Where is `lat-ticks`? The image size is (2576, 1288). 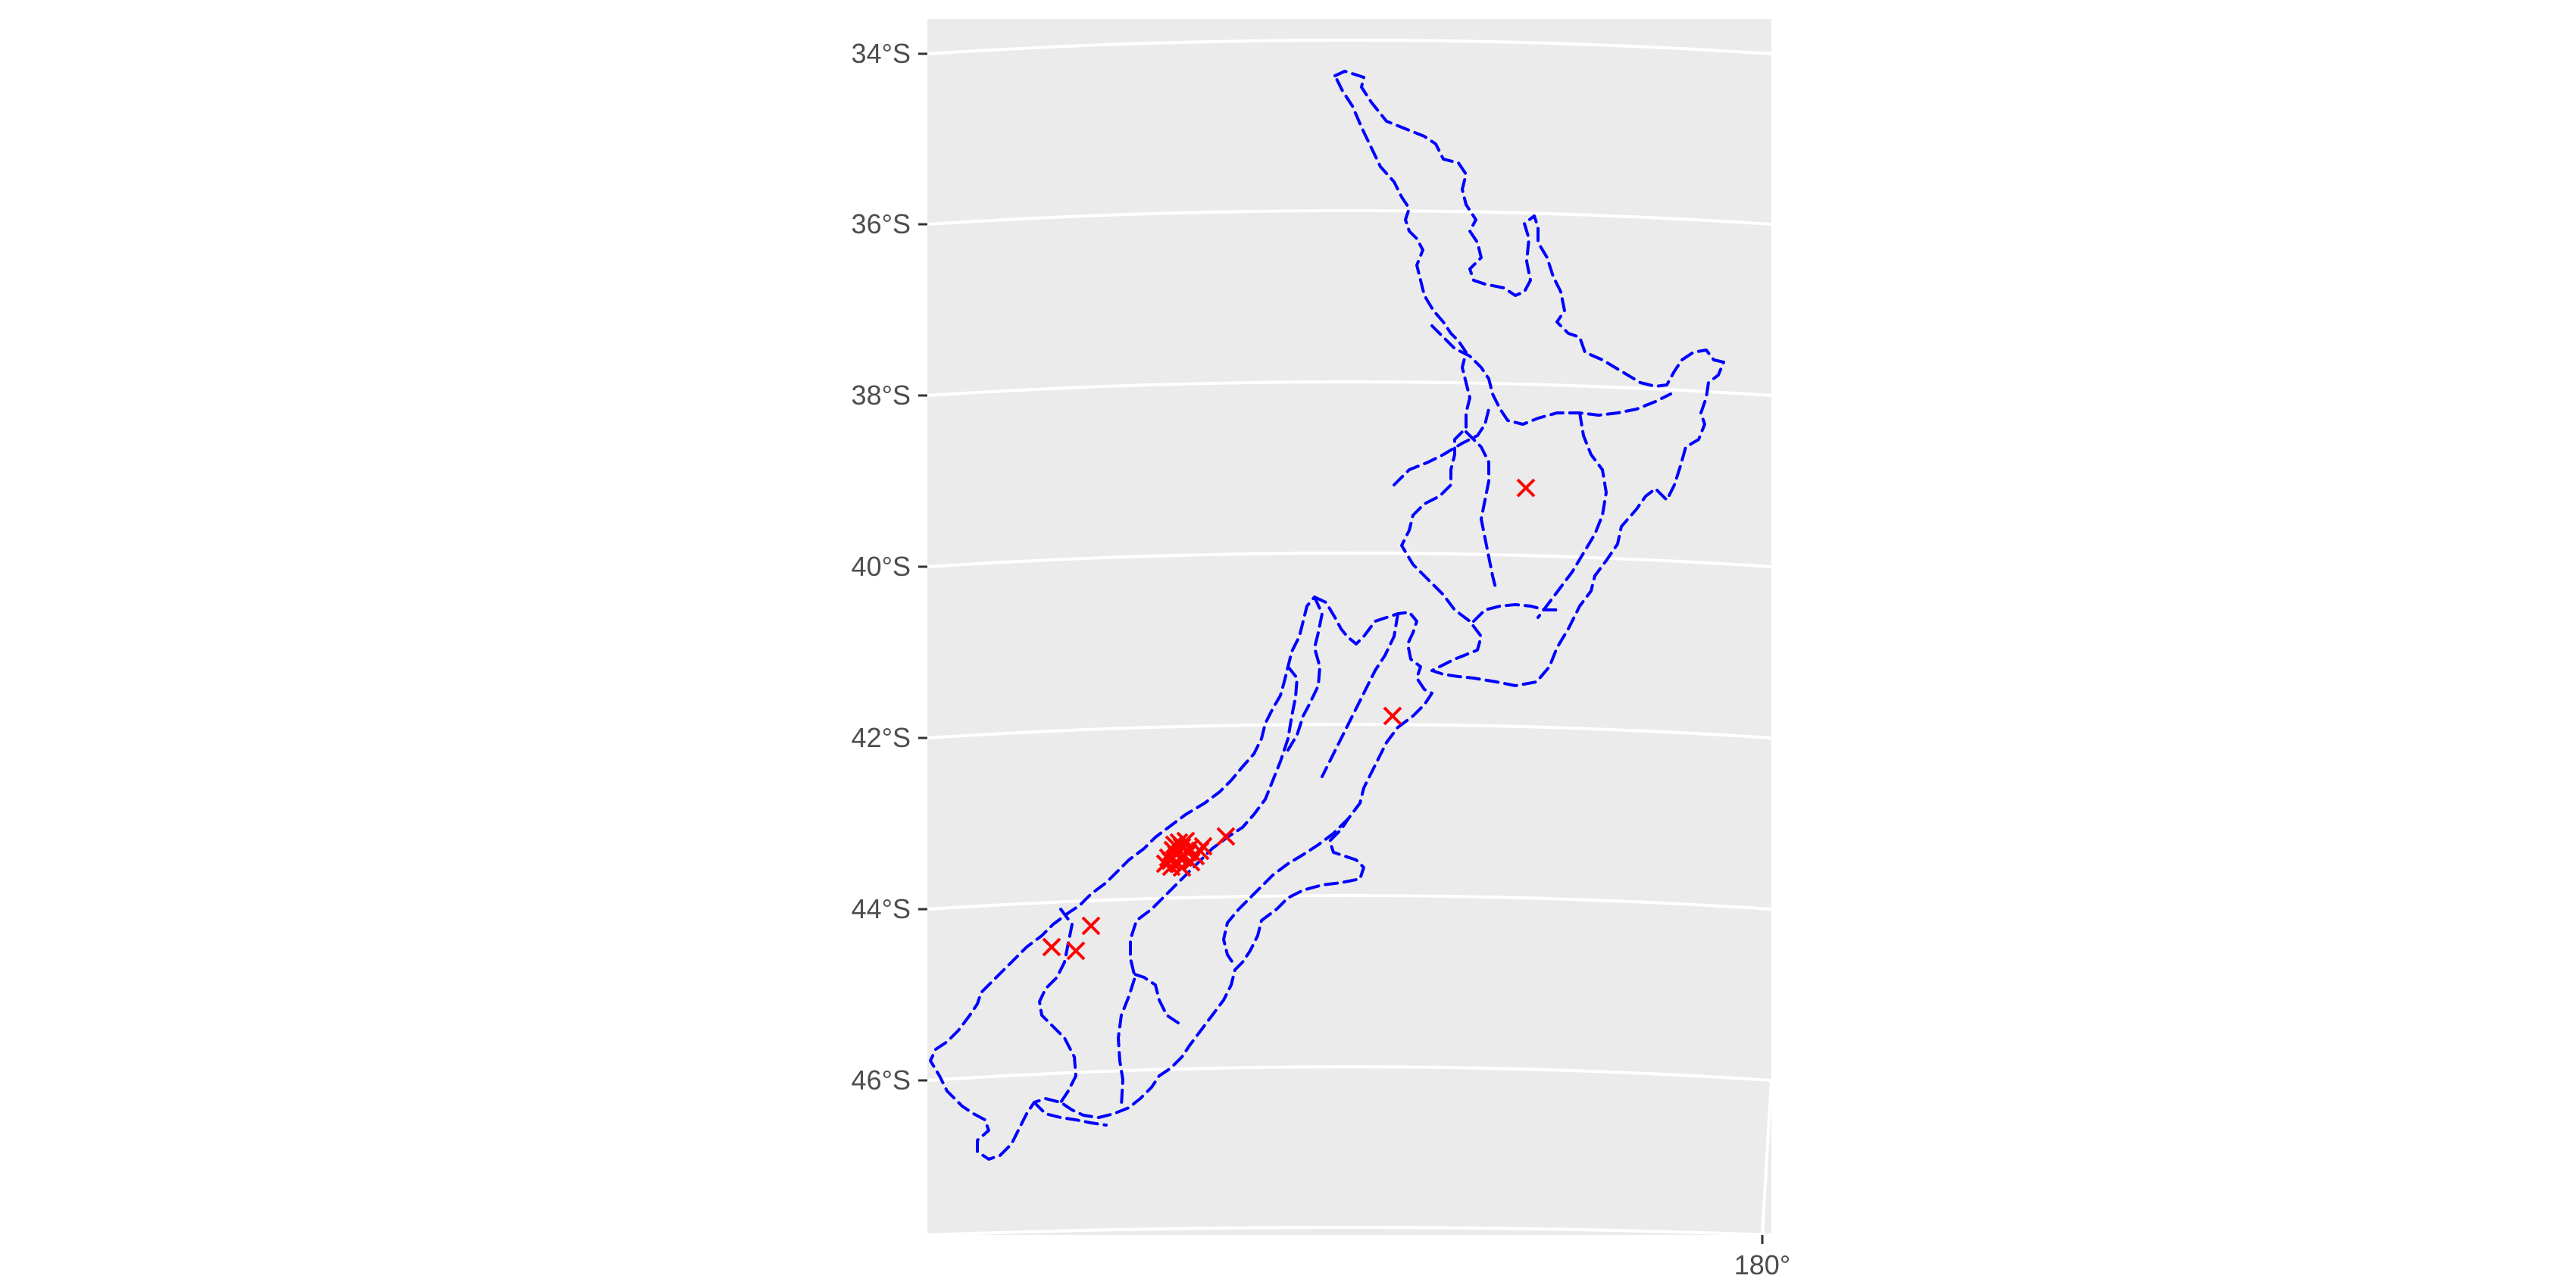 lat-ticks is located at coordinates (923, 567).